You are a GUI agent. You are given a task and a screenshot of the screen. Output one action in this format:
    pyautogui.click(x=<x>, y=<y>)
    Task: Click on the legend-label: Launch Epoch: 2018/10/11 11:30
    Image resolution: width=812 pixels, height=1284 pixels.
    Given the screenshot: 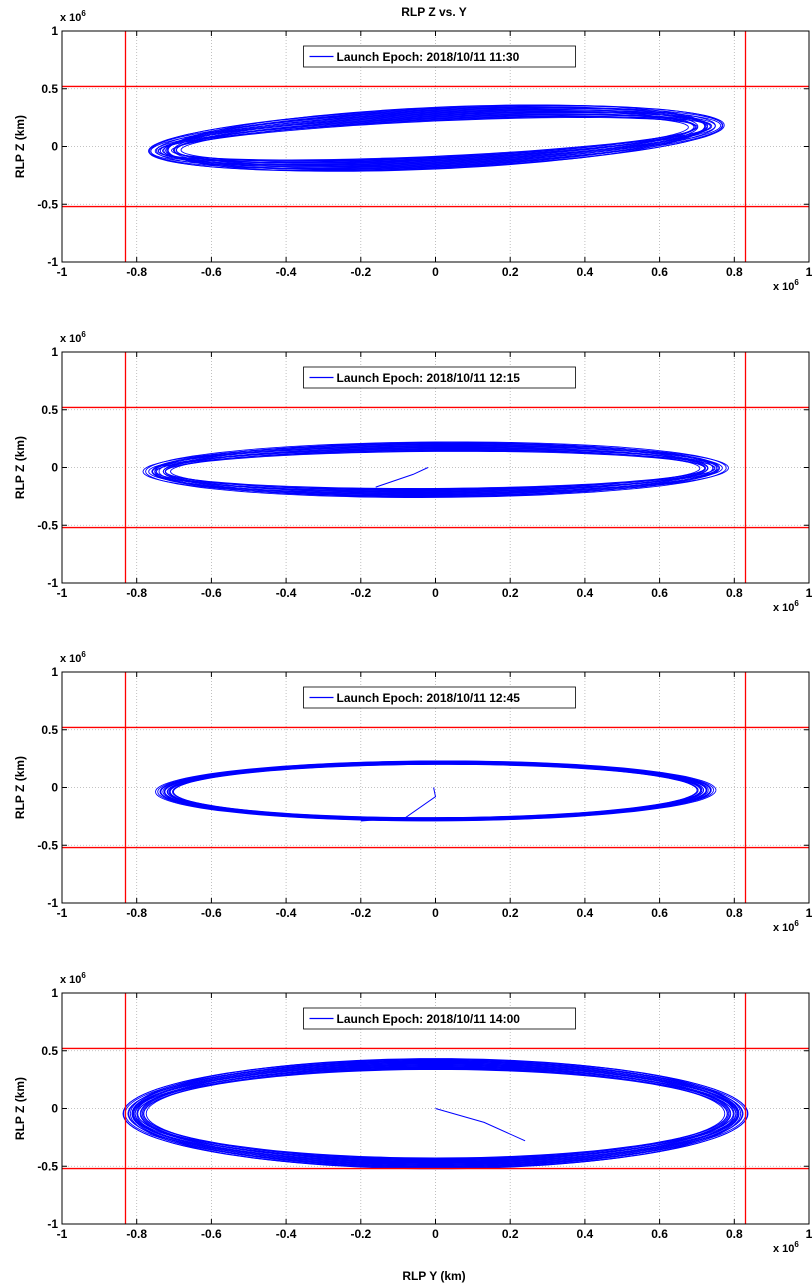 What is the action you would take?
    pyautogui.click(x=428, y=57)
    